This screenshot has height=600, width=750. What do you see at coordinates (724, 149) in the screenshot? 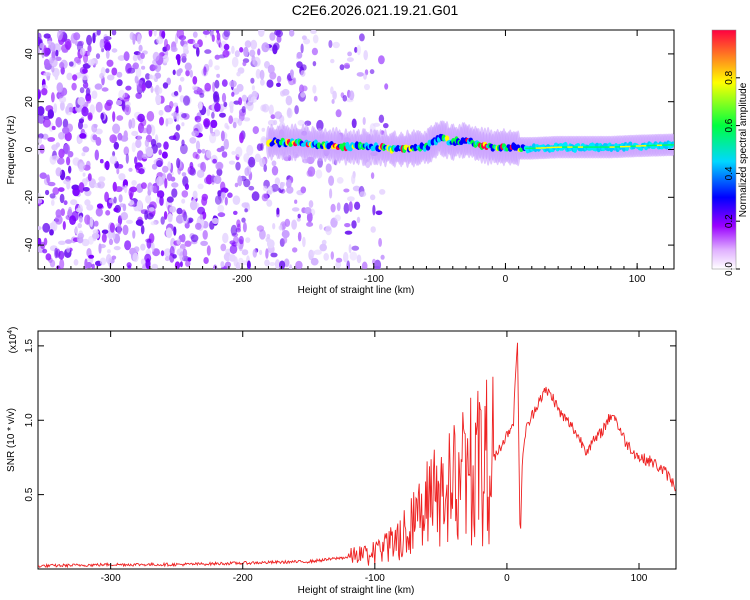
I see `colorbar-gradient` at bounding box center [724, 149].